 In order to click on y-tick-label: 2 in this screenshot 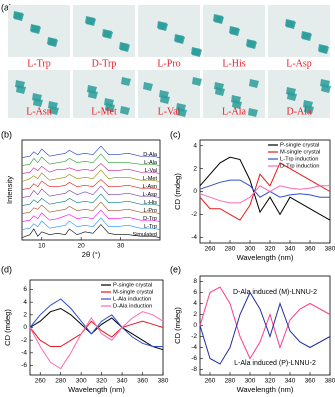, I will do `click(195, 168)`.